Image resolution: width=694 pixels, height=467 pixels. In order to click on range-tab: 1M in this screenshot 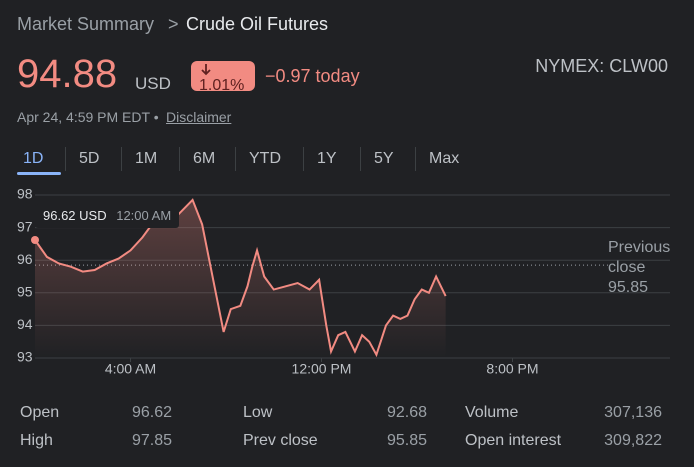, I will do `click(146, 158)`.